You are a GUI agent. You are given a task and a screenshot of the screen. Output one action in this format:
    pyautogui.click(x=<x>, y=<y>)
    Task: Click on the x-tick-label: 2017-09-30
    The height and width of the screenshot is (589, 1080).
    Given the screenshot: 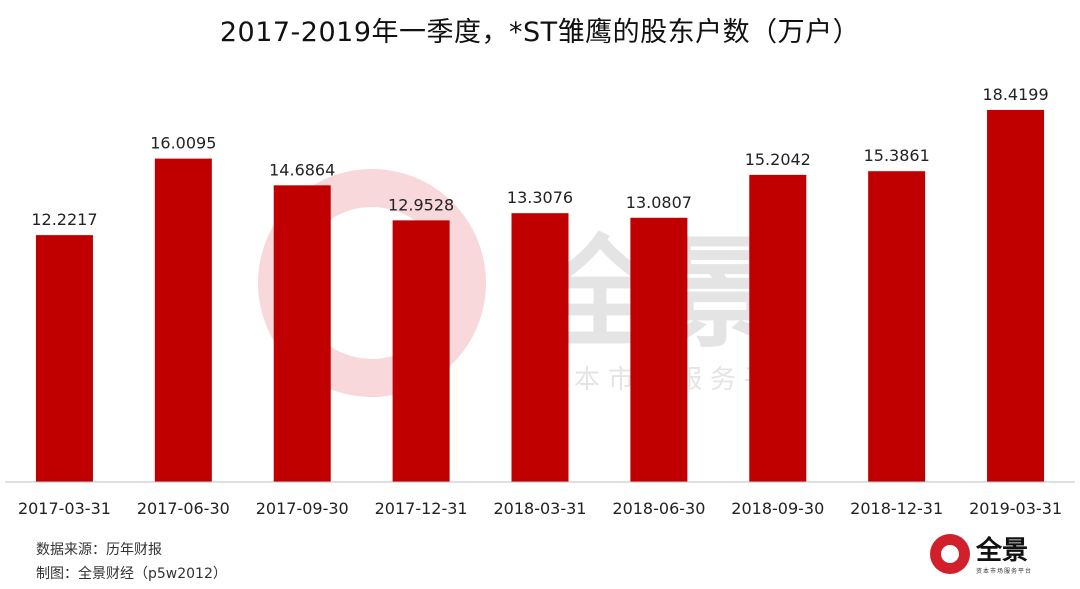 What is the action you would take?
    pyautogui.click(x=302, y=508)
    